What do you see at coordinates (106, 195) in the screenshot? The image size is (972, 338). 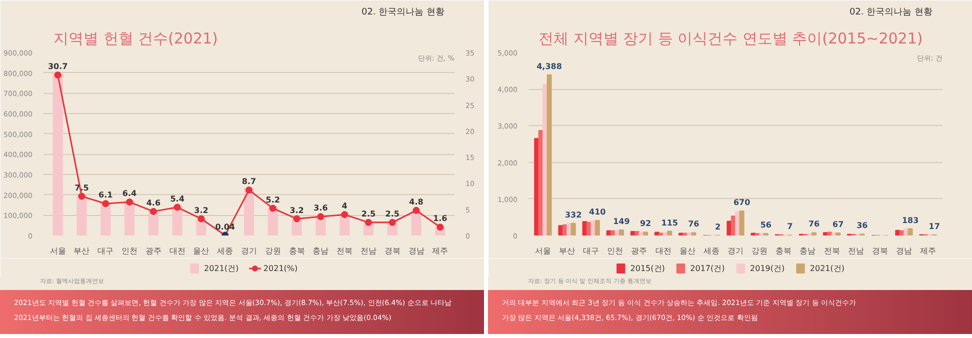 I see `data-label: 6.1` at bounding box center [106, 195].